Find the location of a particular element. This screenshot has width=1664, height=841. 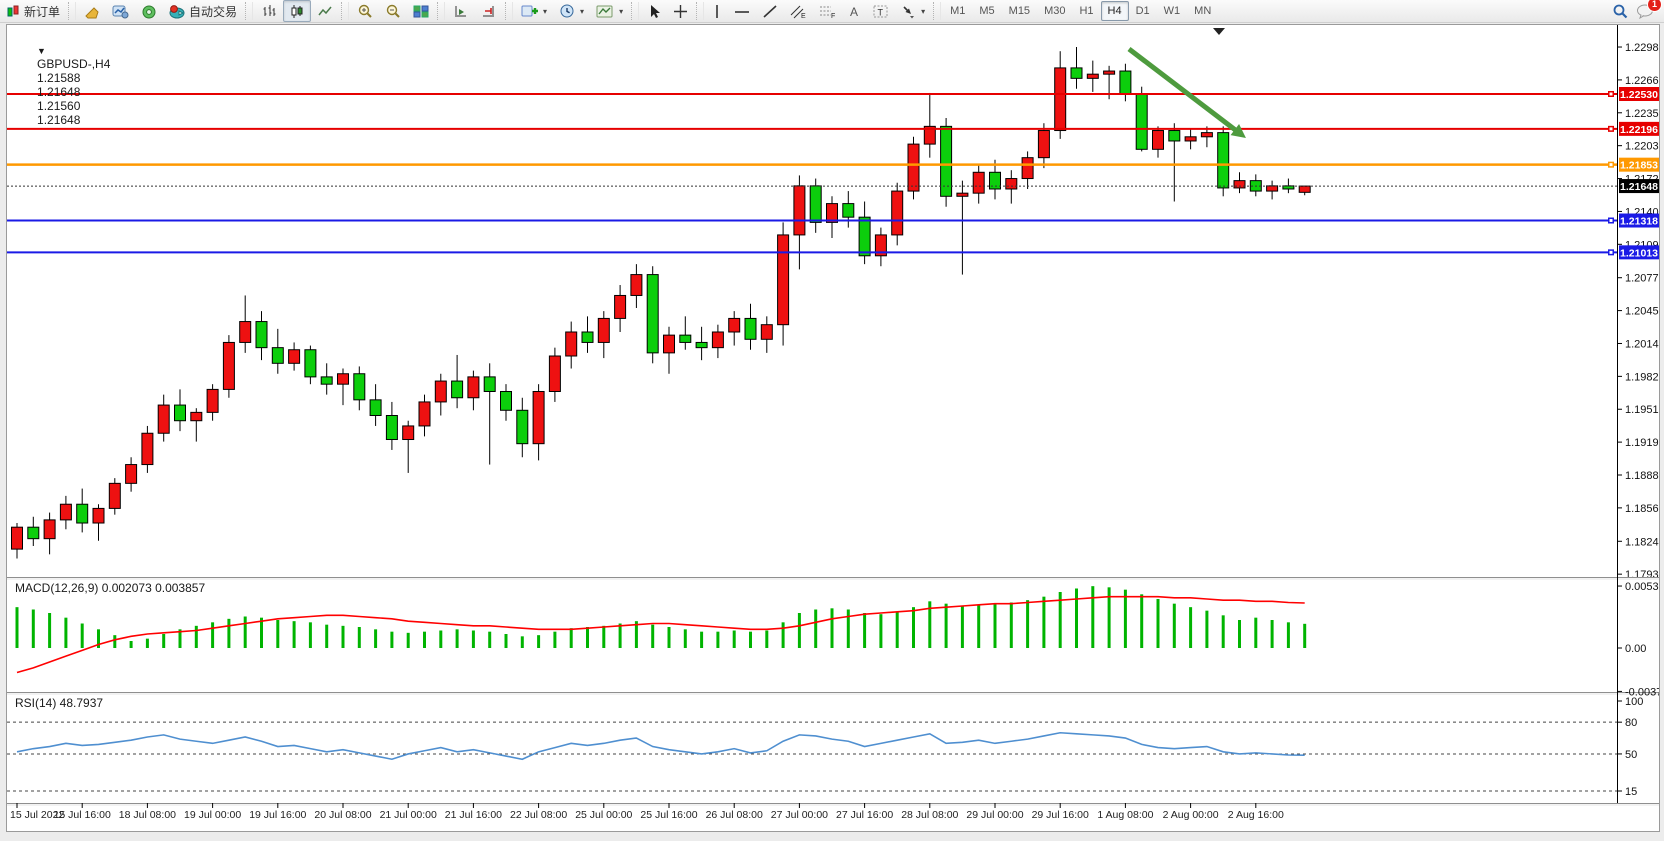

svg-text: 1.22350 is located at coordinates (1642, 114).